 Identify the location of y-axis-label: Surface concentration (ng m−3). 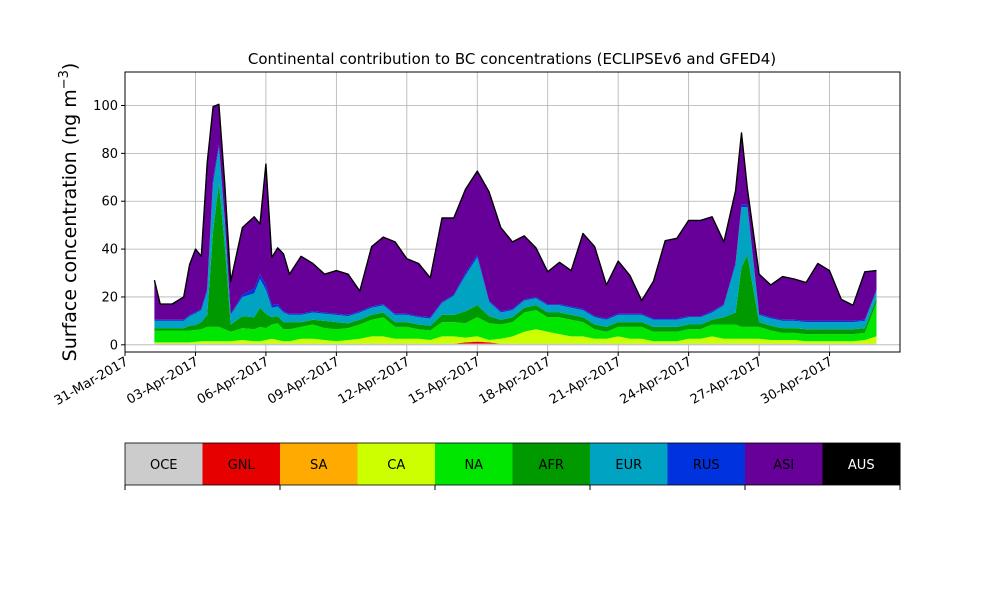
(69, 212).